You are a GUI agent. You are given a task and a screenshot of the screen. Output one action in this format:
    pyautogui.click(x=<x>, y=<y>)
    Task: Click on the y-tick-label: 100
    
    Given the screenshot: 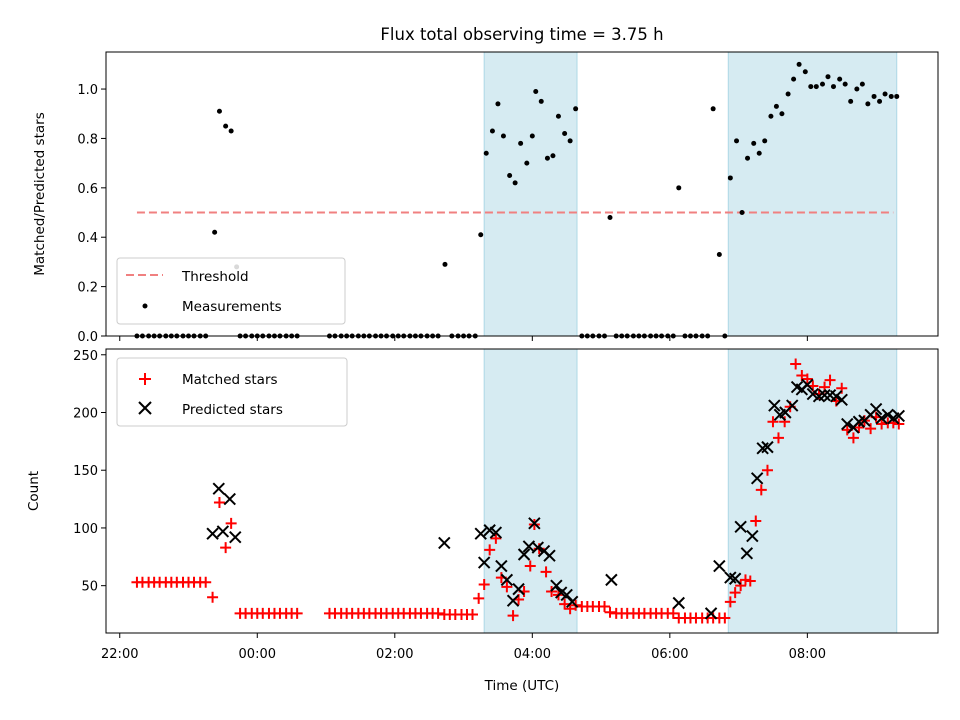 What is the action you would take?
    pyautogui.click(x=85, y=529)
    